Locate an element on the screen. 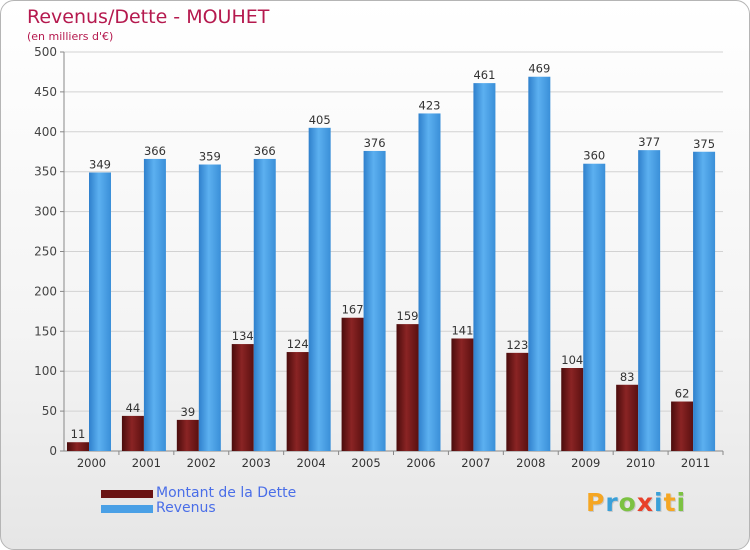 The height and width of the screenshot is (550, 750). x-tick-label: 2011 is located at coordinates (695, 463).